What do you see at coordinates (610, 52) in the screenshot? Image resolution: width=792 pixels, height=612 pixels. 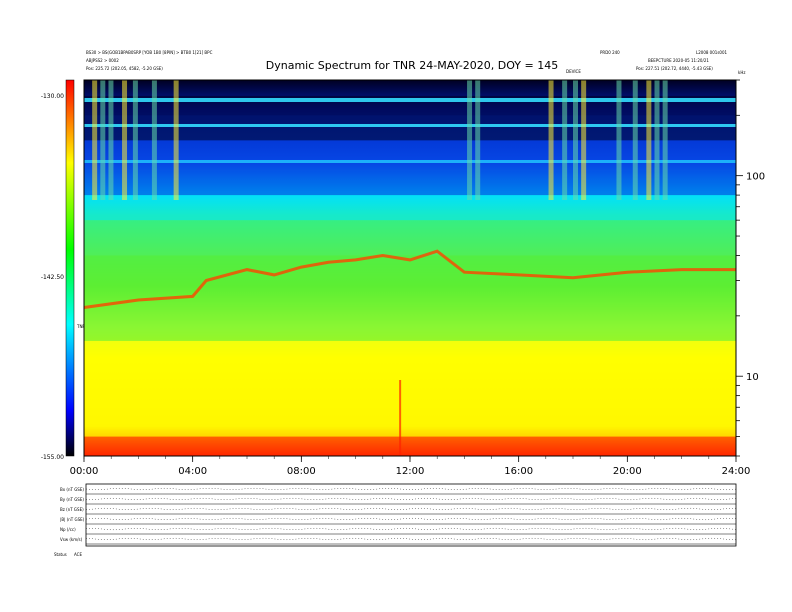 I see `header-center-right-a: PRD0 240` at bounding box center [610, 52].